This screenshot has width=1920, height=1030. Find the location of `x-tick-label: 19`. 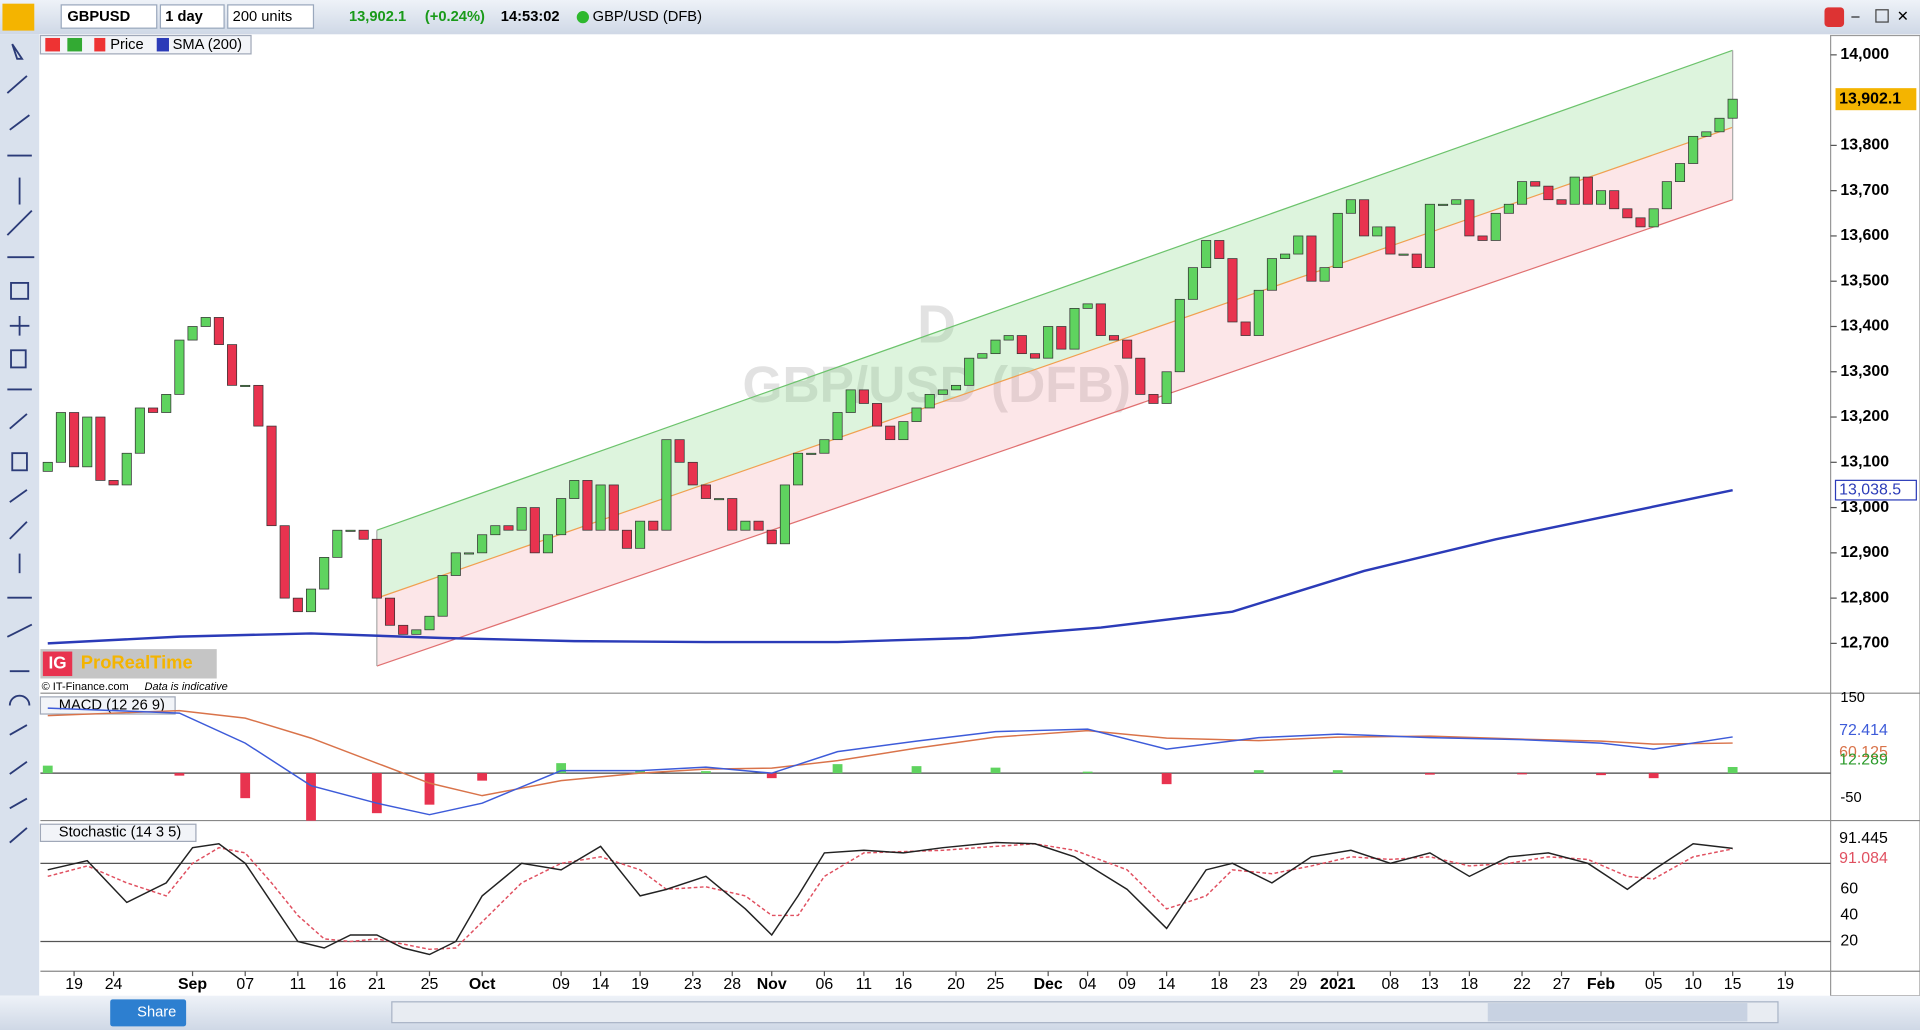

x-tick-label: 19 is located at coordinates (74, 984).